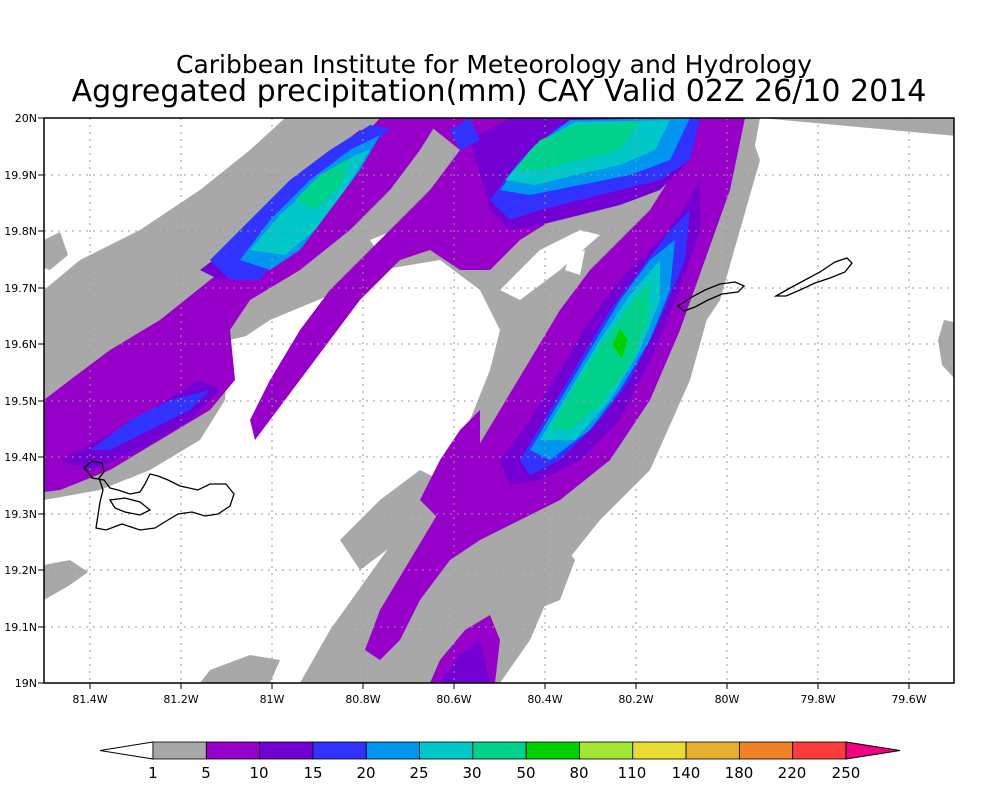 The height and width of the screenshot is (800, 1000). What do you see at coordinates (846, 773) in the screenshot?
I see `colorbar-label: 250` at bounding box center [846, 773].